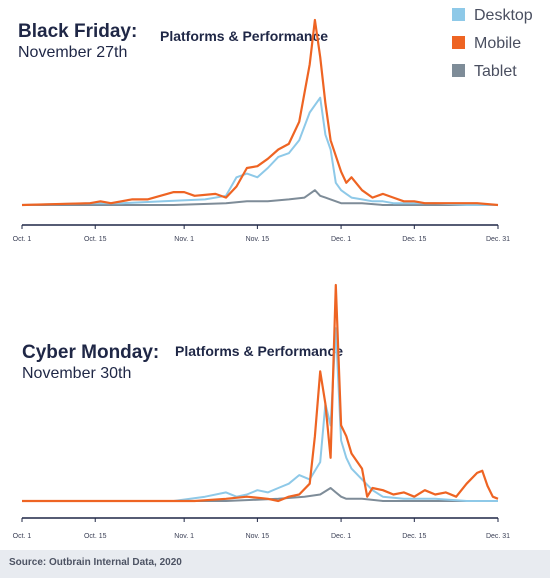  What do you see at coordinates (258, 536) in the screenshot?
I see `chart2-tick-label-3: Nov. 15` at bounding box center [258, 536].